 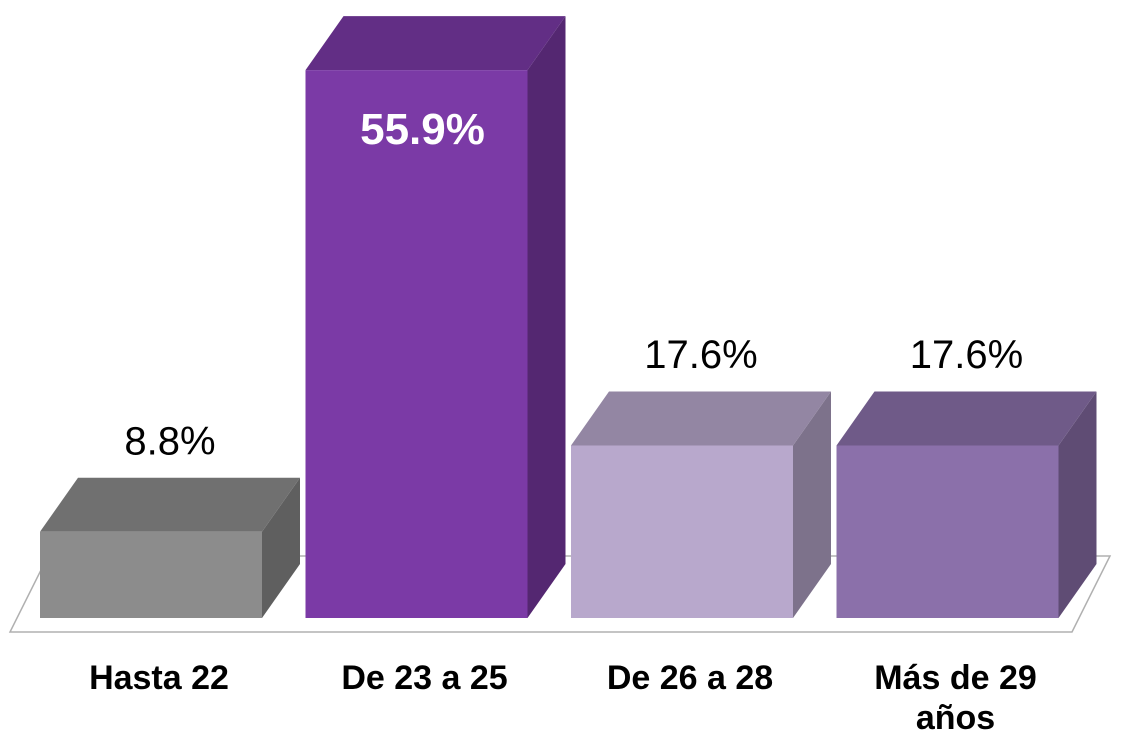 I want to click on value-label: 8.8%, so click(x=169, y=441).